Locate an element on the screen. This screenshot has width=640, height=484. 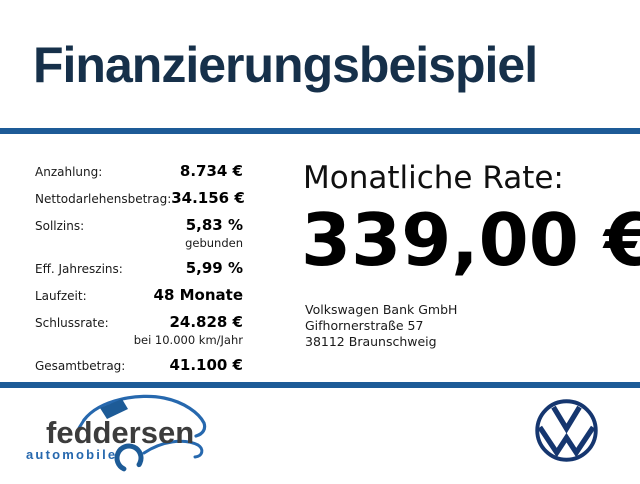
row-label: Nettodarlehensbetrag: is located at coordinates (103, 199).